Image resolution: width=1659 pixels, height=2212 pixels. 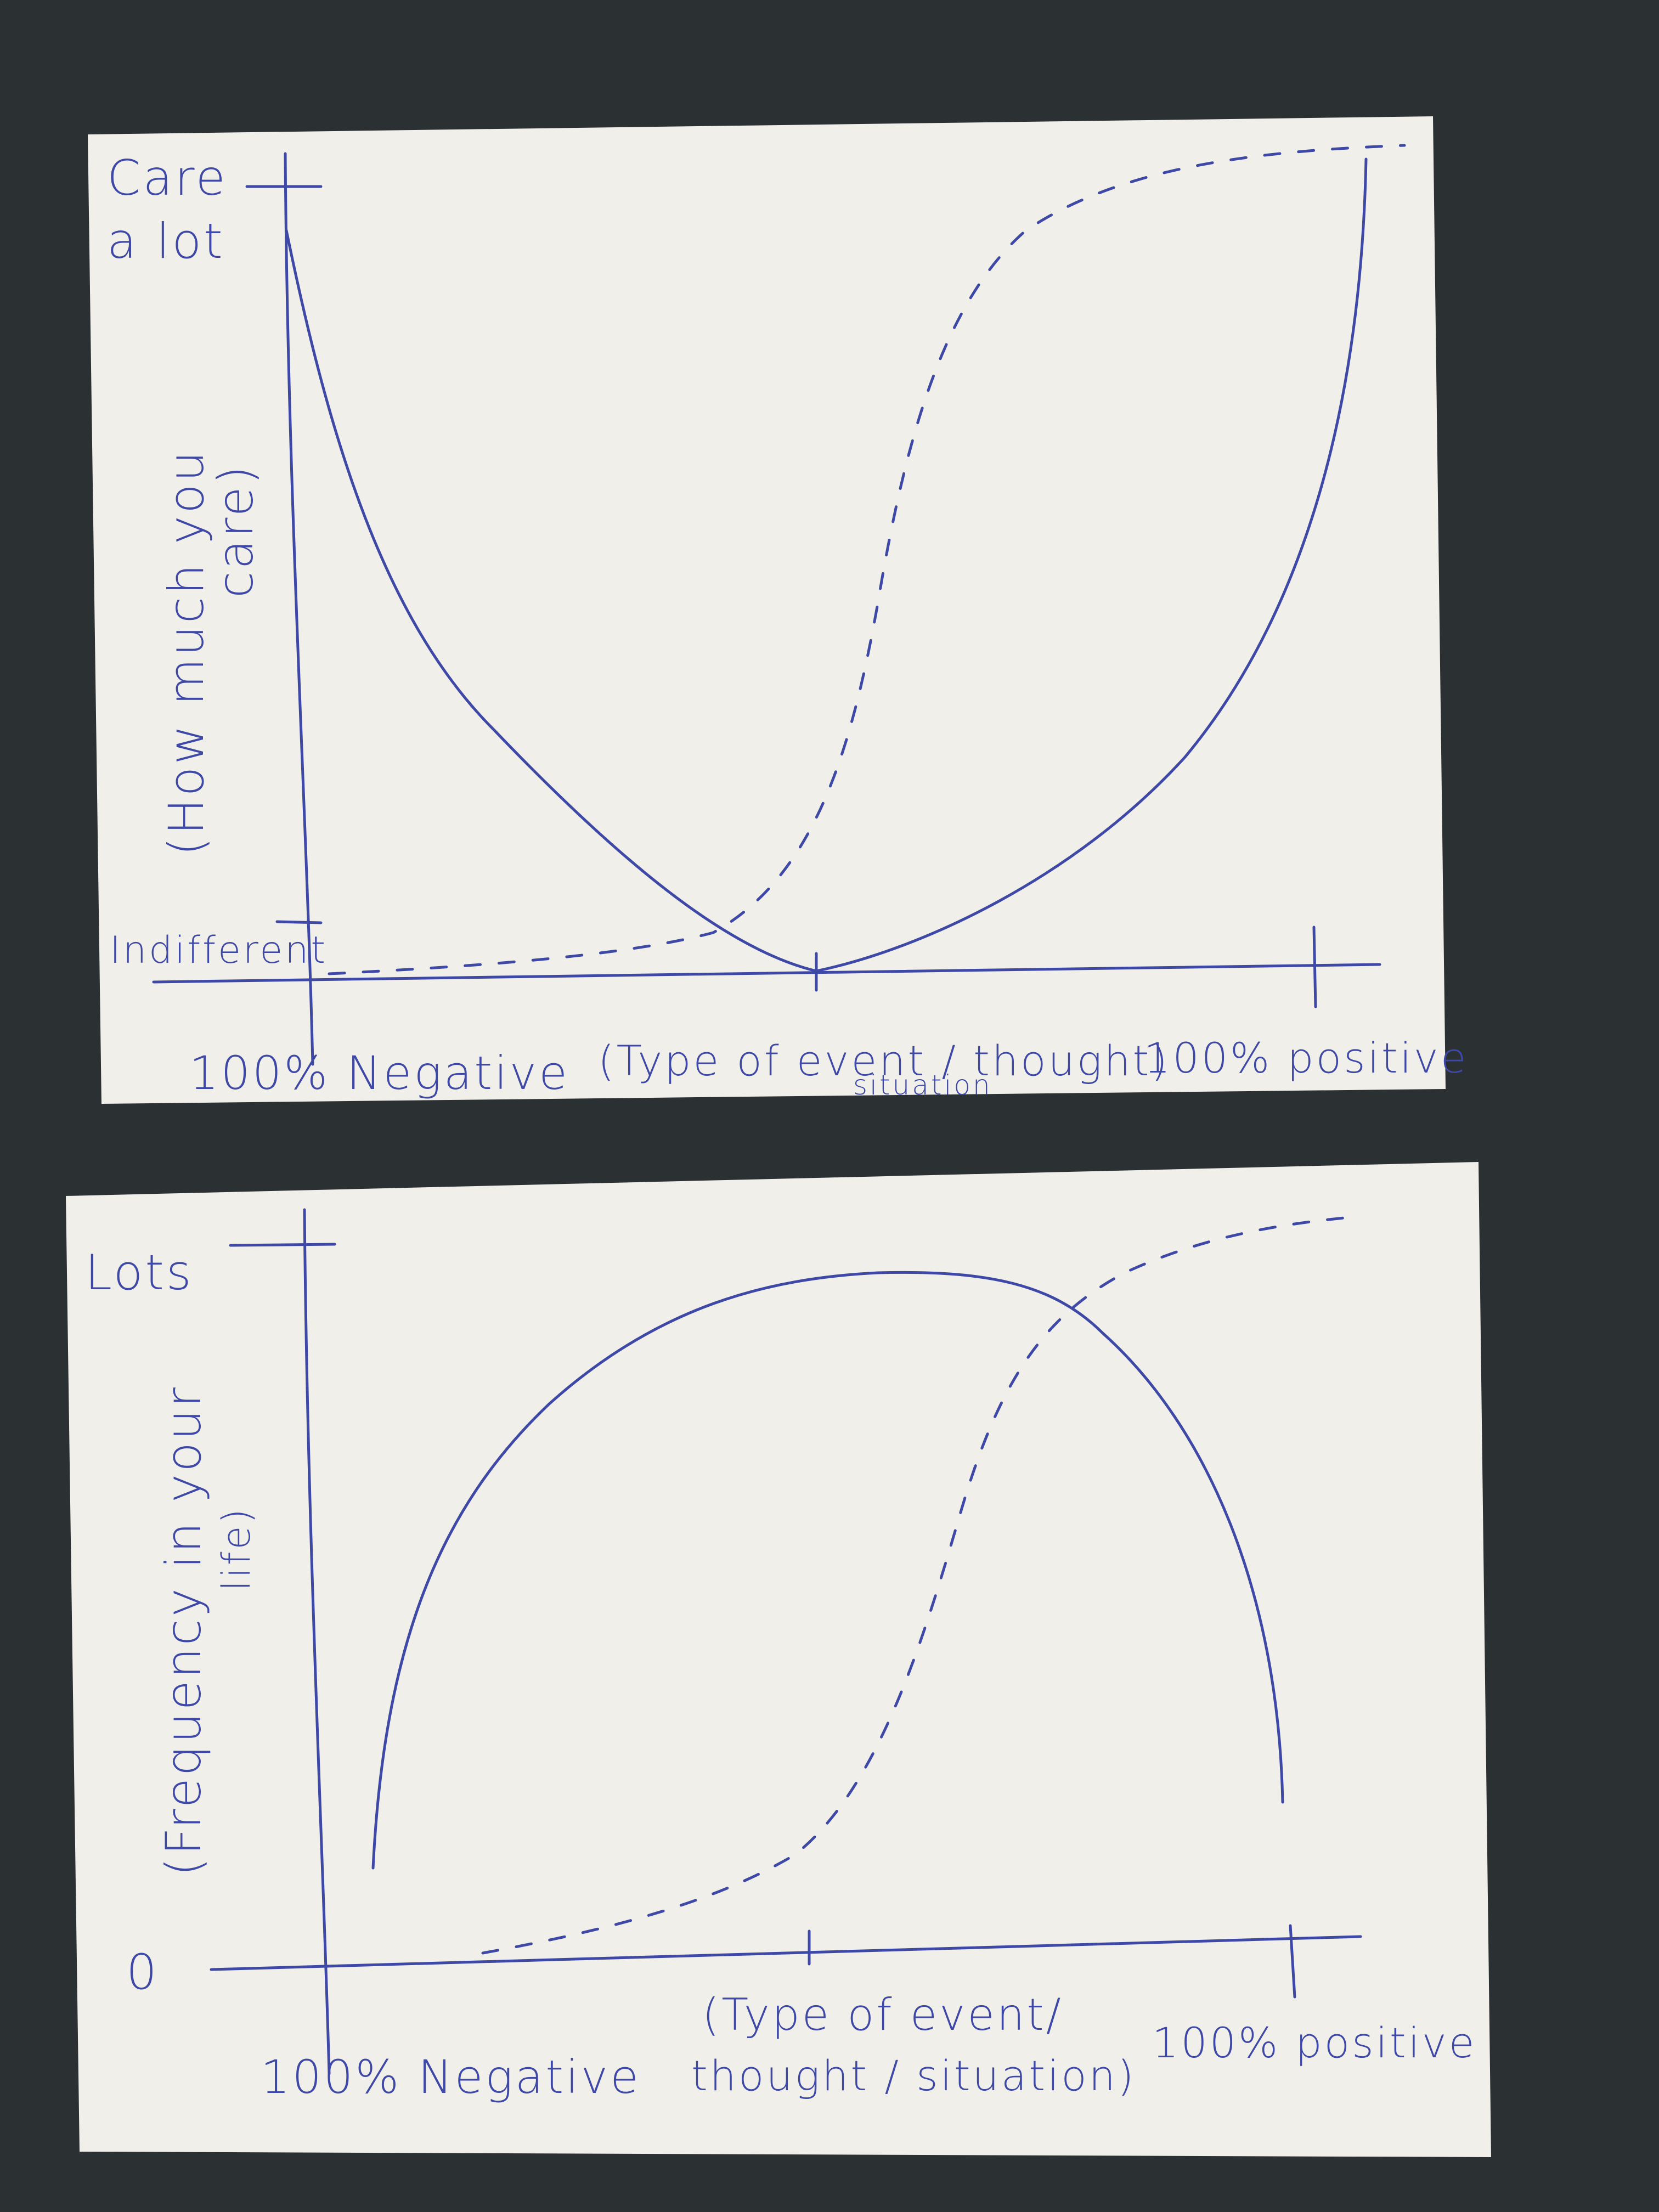 I want to click on card1-y-bottom-label: Indifferent, so click(x=219, y=950).